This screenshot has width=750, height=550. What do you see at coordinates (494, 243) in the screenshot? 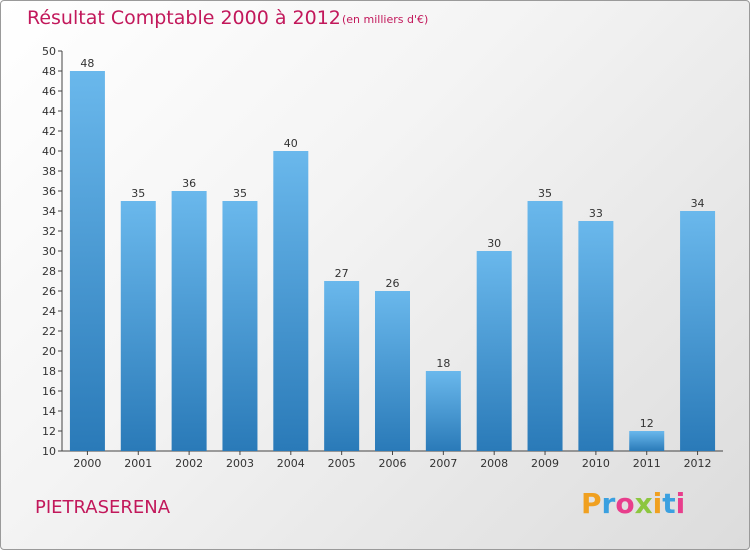
I see `data-label: 30` at bounding box center [494, 243].